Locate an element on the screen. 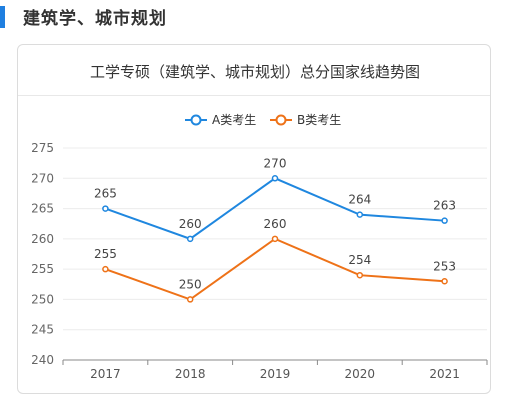 The height and width of the screenshot is (402, 510). data-label: 265 is located at coordinates (105, 194).